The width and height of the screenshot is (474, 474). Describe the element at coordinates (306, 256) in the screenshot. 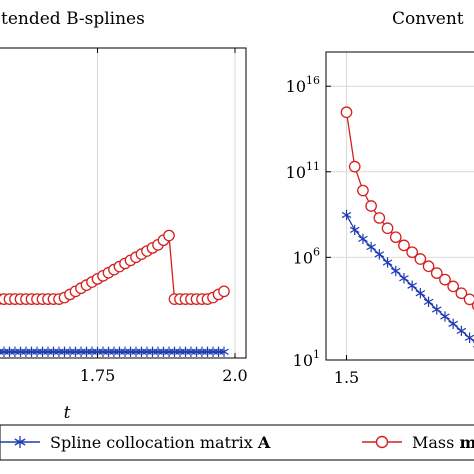

I see `y-tick-label: 10⁶` at that location.